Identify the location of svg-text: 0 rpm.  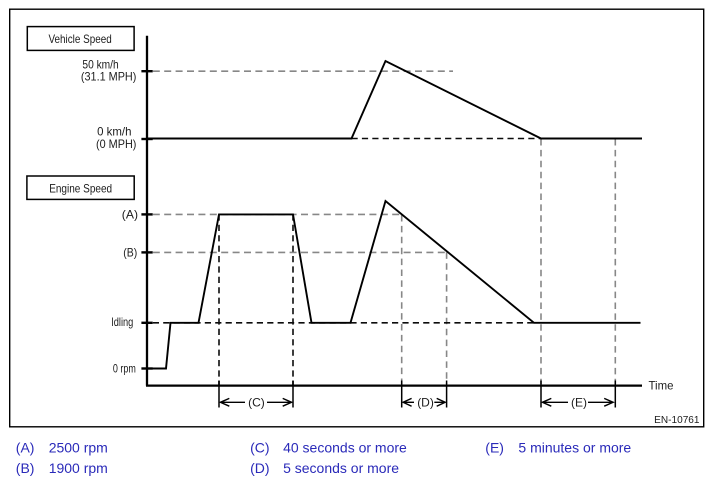
(124, 368).